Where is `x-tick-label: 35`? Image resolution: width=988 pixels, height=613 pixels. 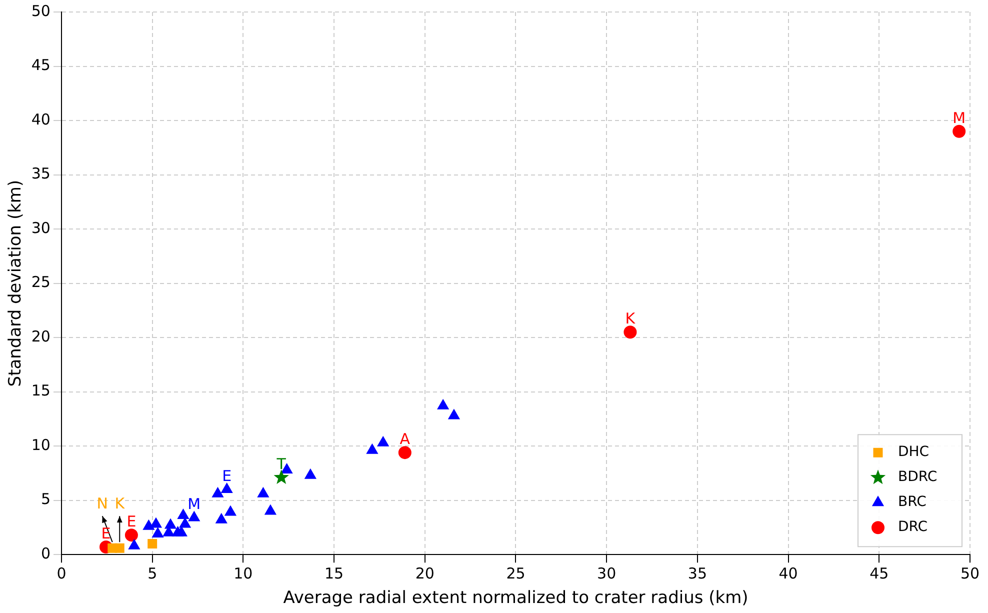
x-tick-label: 35 is located at coordinates (697, 573).